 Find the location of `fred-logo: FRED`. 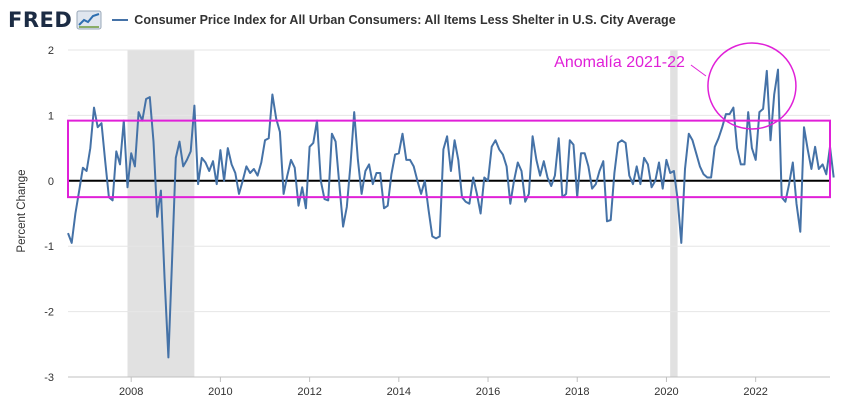

fred-logo: FRED is located at coordinates (40, 20).